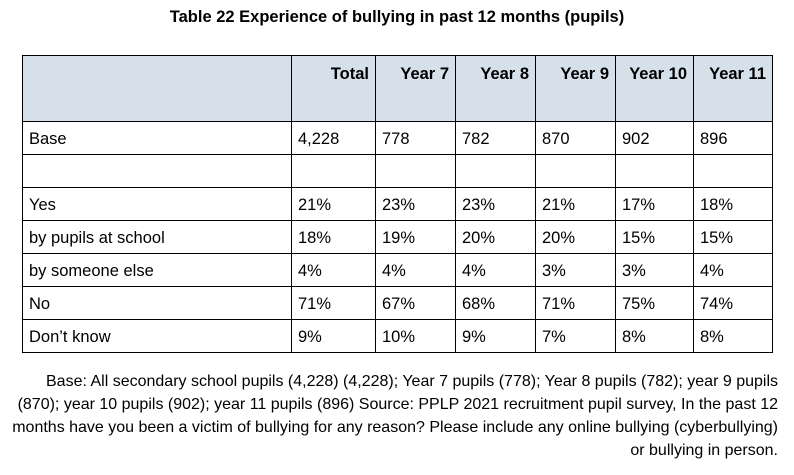  What do you see at coordinates (495, 88) in the screenshot?
I see `header-cell-year-8: Year 8` at bounding box center [495, 88].